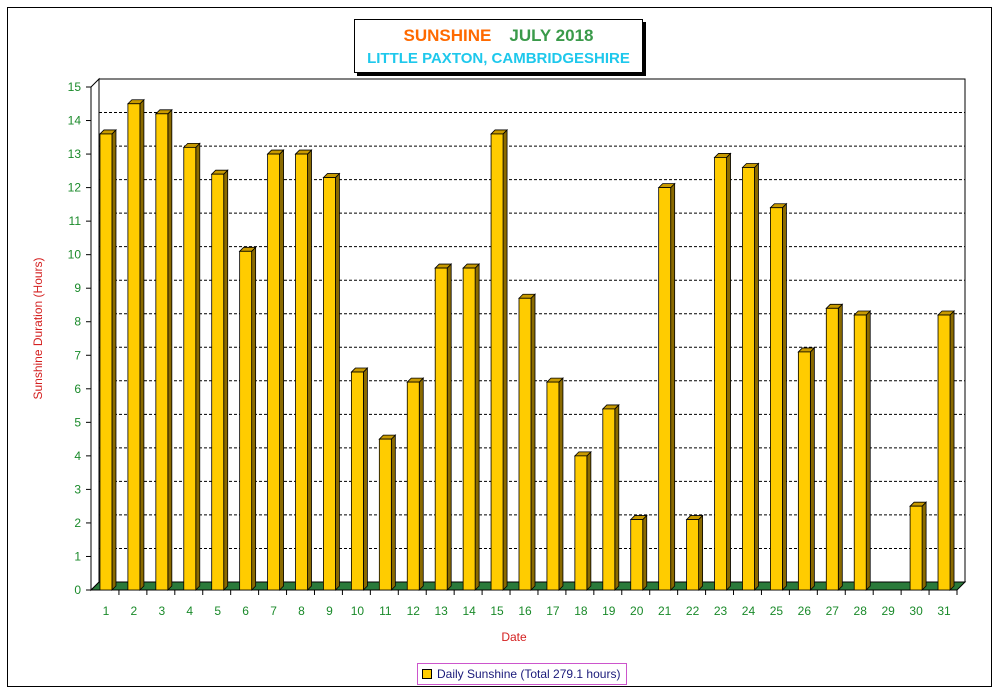  Describe the element at coordinates (75, 221) in the screenshot. I see `y-tick-label: 11` at that location.